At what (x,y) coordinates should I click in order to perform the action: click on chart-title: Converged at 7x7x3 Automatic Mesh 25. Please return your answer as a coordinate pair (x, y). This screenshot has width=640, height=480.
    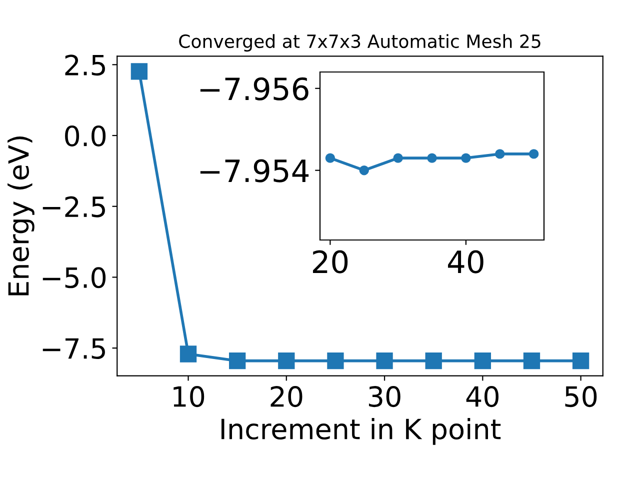
    Looking at the image, I should click on (359, 43).